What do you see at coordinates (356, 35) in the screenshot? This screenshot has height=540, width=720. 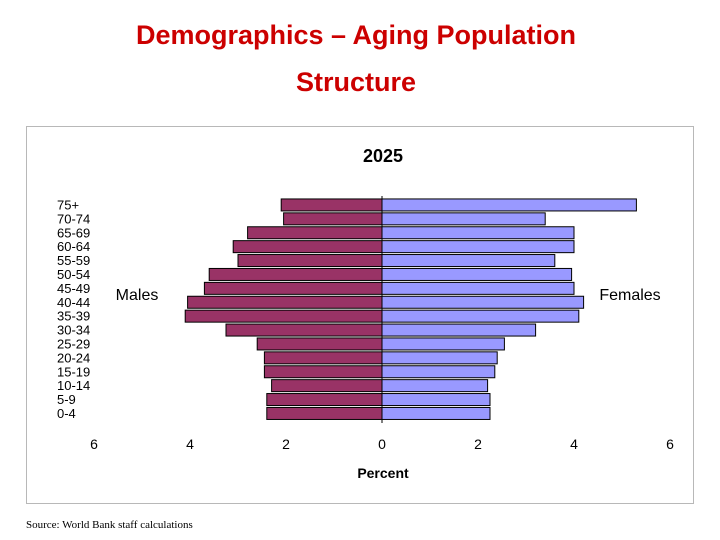 I see `slide-title-line-1: Demographics – Aging Population` at bounding box center [356, 35].